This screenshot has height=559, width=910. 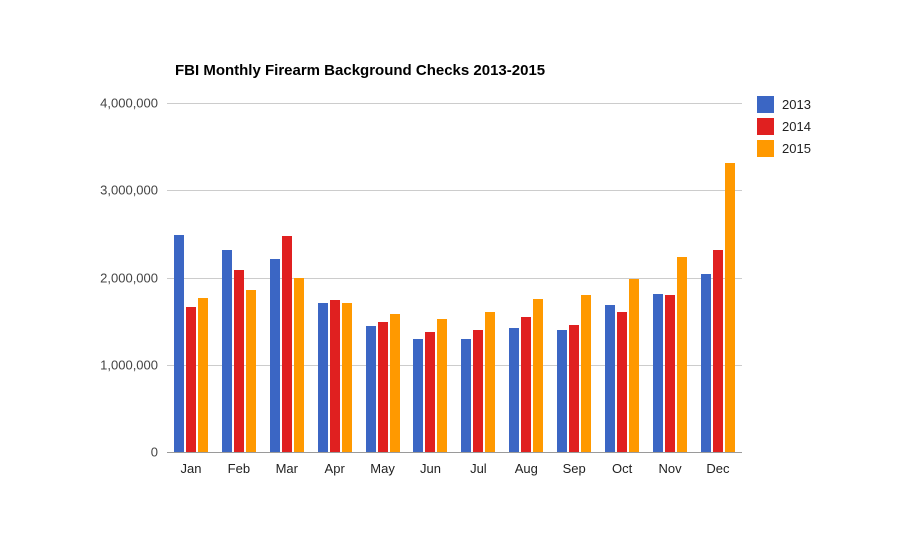 I want to click on y-tick-label: 2,000,000, so click(x=129, y=277).